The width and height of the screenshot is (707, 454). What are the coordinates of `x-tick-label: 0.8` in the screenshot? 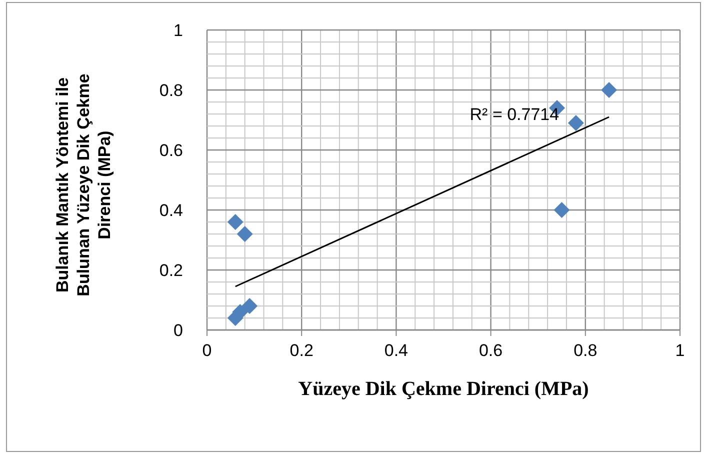 It's located at (586, 350).